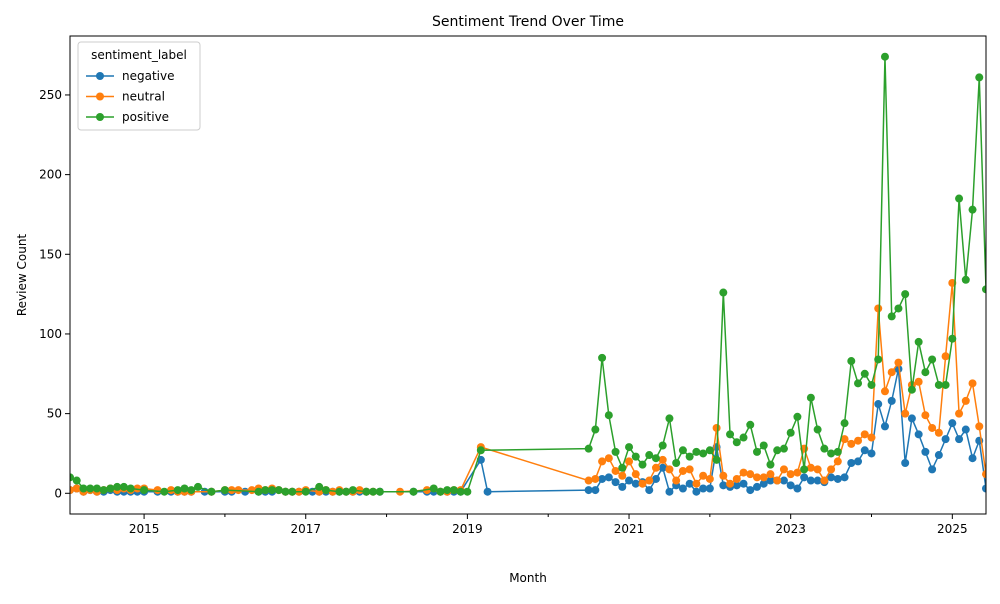 The width and height of the screenshot is (1000, 604). What do you see at coordinates (54, 414) in the screenshot?
I see `y-tick-label-50: 50` at bounding box center [54, 414].